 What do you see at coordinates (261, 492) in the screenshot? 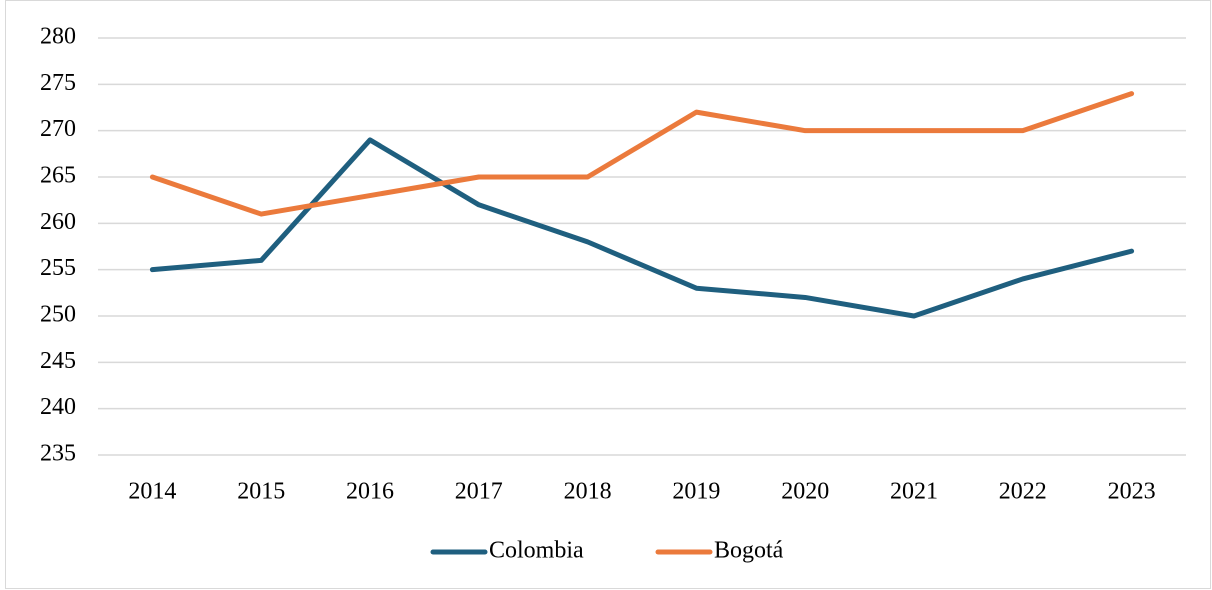
I see `x-tick-label: 2015` at bounding box center [261, 492].